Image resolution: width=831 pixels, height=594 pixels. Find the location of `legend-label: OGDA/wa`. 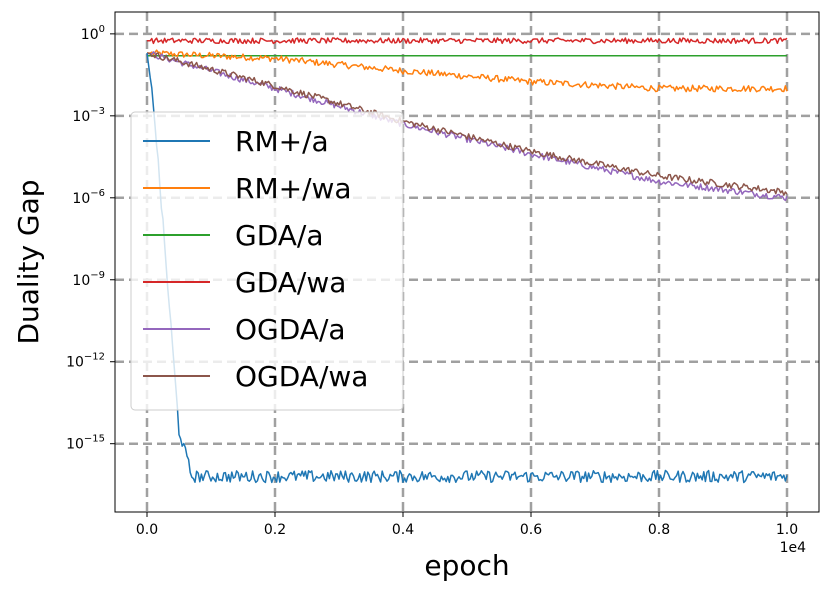

legend-label: OGDA/wa is located at coordinates (301, 376).